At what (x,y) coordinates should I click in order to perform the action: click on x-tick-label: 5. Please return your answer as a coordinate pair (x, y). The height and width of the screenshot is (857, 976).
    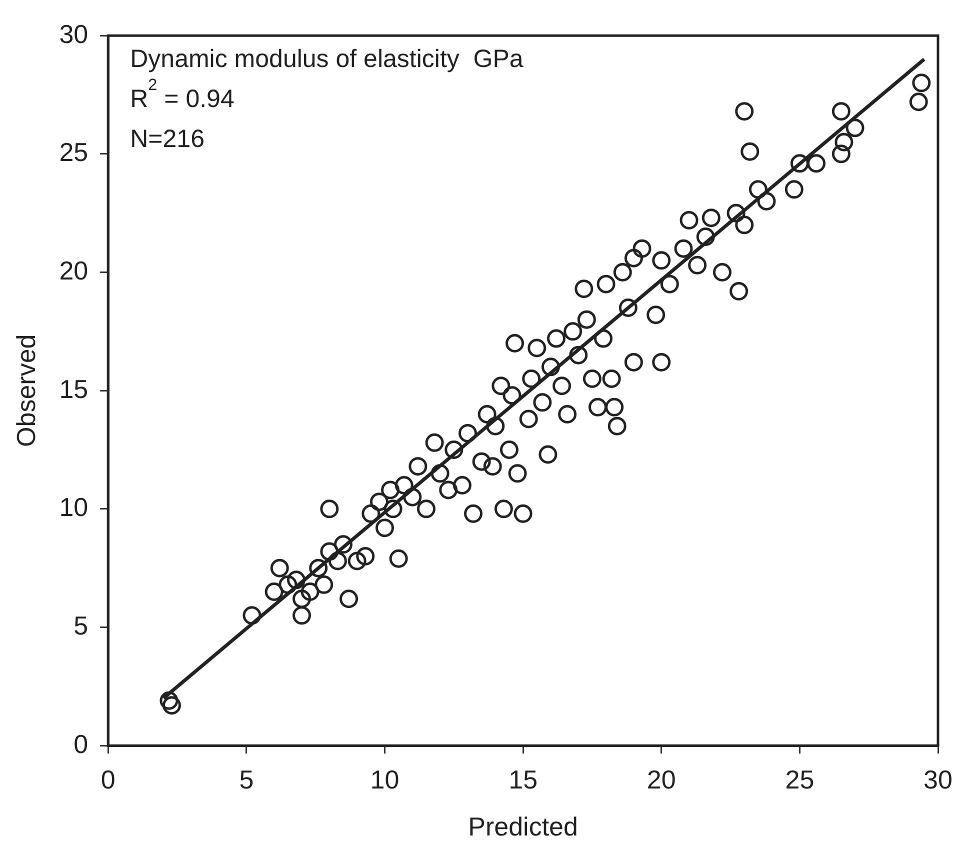
    Looking at the image, I should click on (246, 779).